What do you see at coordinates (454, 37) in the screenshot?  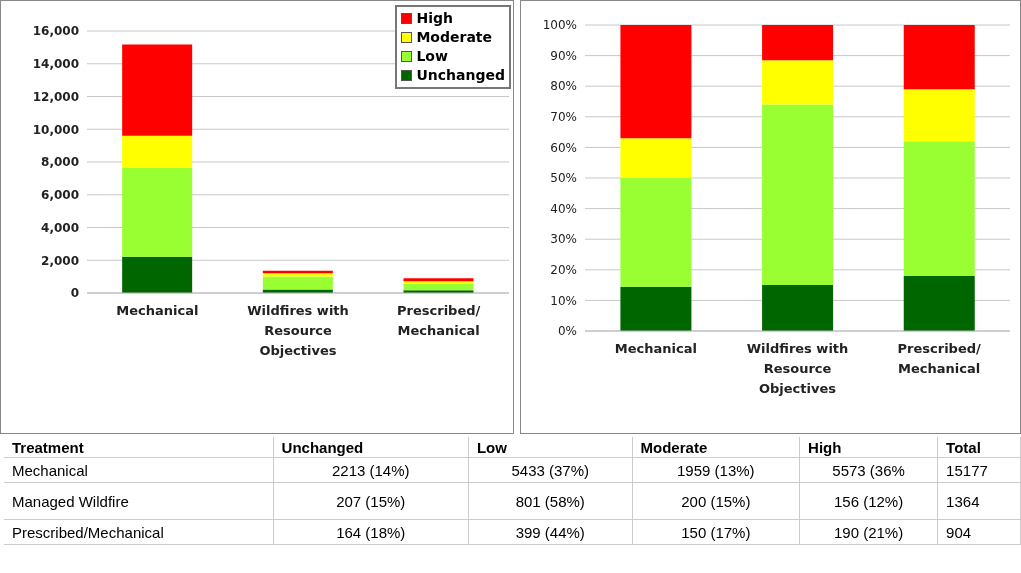 I see `legend-label: Moderate` at bounding box center [454, 37].